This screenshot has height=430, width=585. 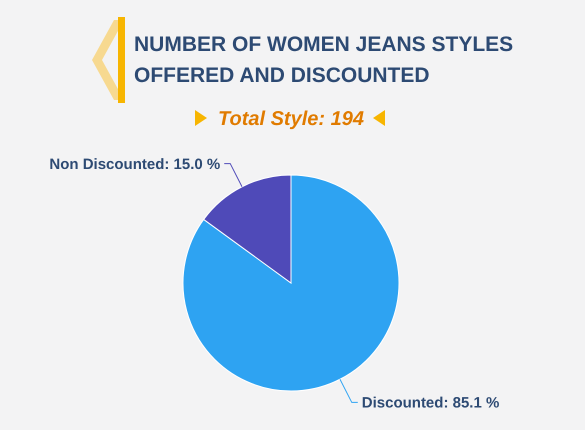 I want to click on chart-title: NUMBER OF WOMEN JEANS STYLES OFFERED AND DISCOUNTED, so click(x=324, y=60).